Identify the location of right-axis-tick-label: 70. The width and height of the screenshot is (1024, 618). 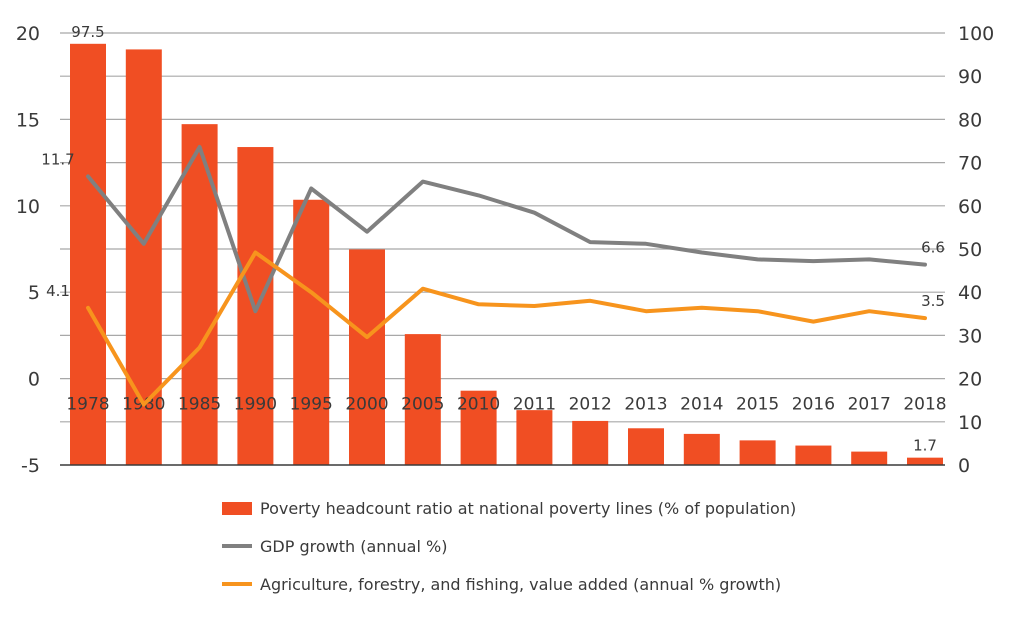
(970, 164).